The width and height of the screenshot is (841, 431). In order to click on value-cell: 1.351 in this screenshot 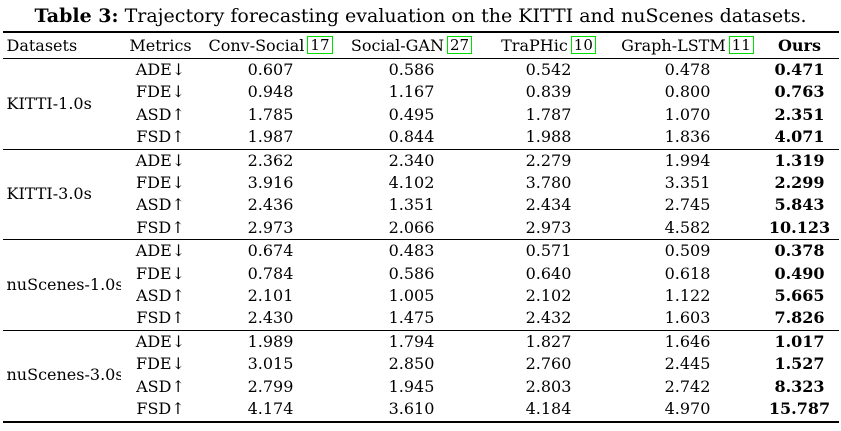, I will do `click(411, 205)`.